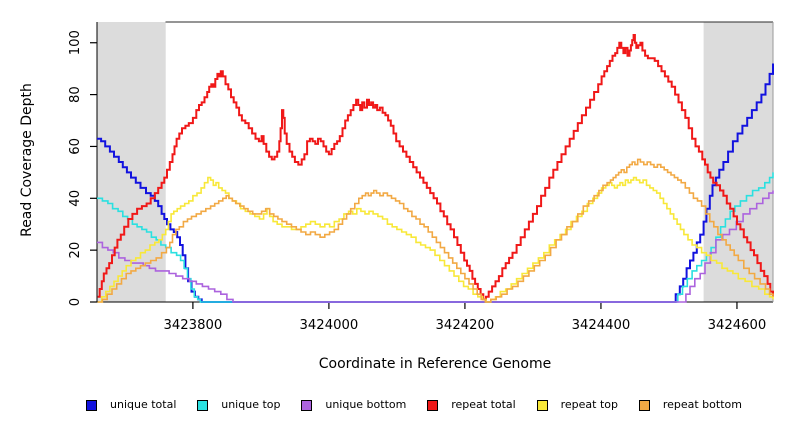  Describe the element at coordinates (589, 404) in the screenshot. I see `legend-label: repeat top` at that location.